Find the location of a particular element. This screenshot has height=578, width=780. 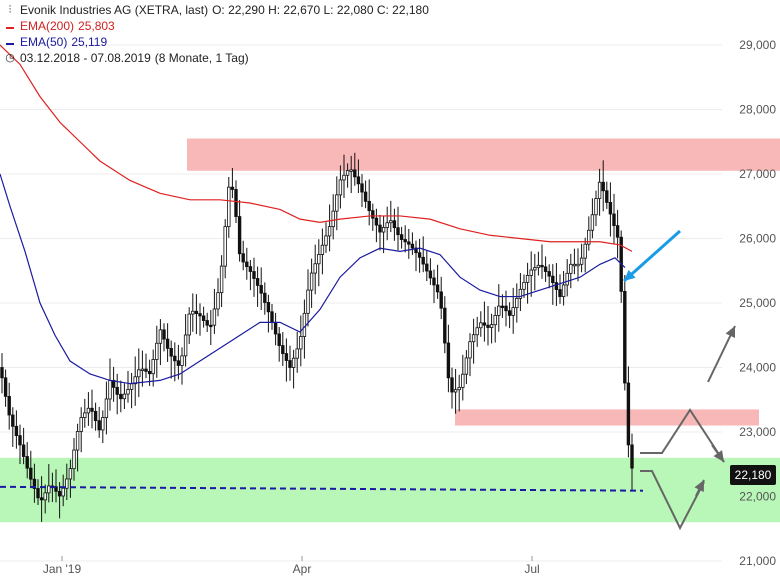

blue-arrow is located at coordinates (652, 256).